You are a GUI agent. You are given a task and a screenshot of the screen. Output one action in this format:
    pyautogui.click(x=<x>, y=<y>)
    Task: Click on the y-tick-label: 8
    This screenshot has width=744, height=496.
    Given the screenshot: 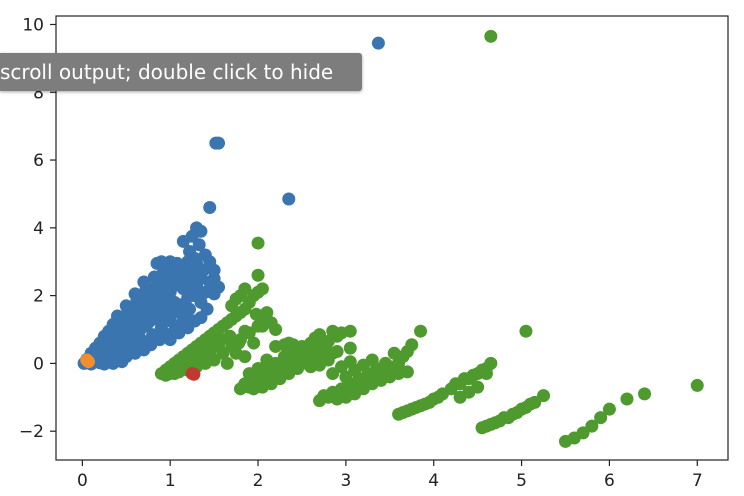 What is the action you would take?
    pyautogui.click(x=38, y=93)
    